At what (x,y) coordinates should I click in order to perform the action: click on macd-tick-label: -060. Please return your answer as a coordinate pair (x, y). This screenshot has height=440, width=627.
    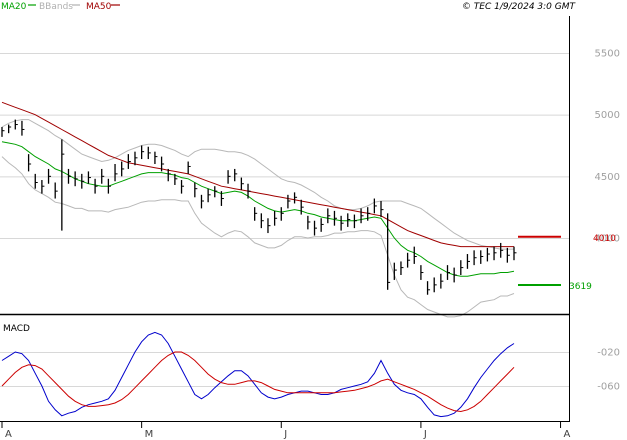
    Looking at the image, I should click on (608, 387).